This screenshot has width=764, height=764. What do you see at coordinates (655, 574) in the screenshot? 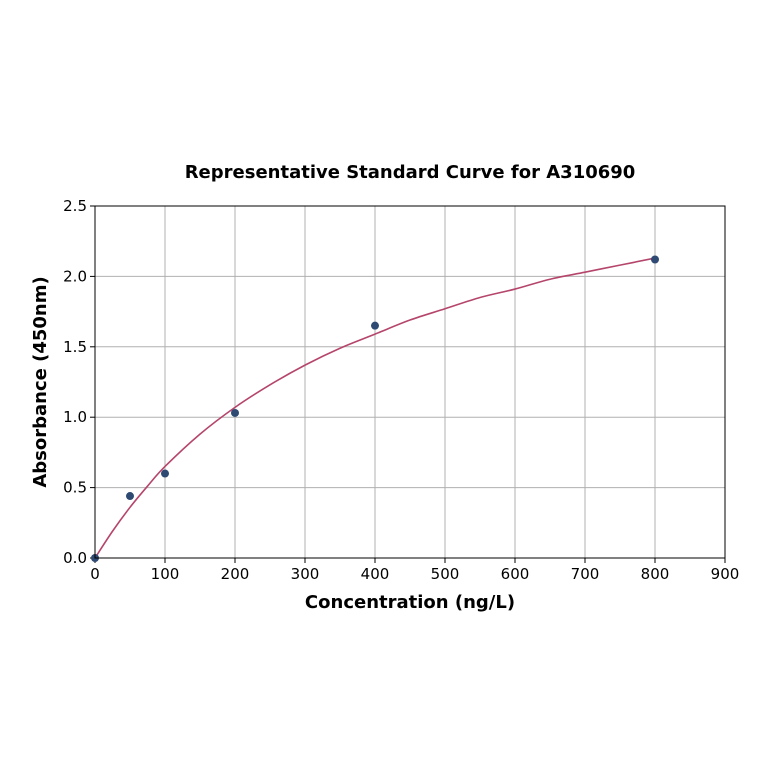
I see `x-tick-label: 800` at bounding box center [655, 574].